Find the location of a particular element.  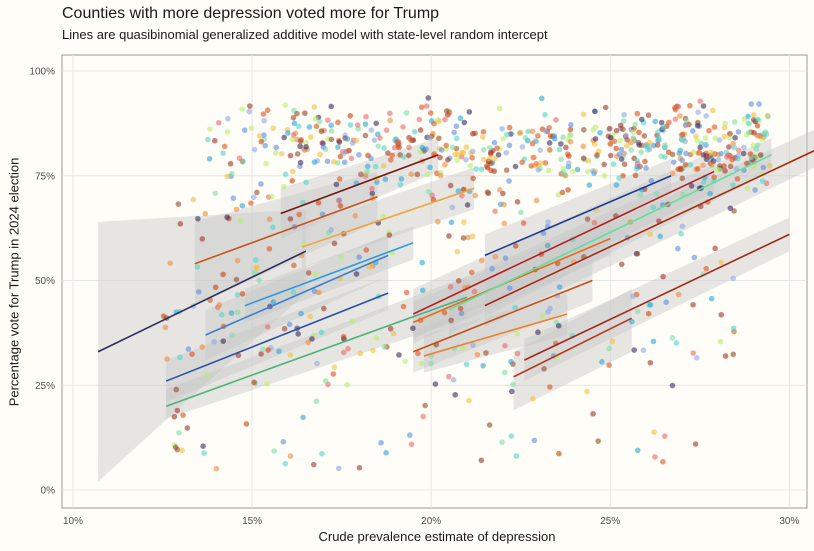

x-tick-label: 20% is located at coordinates (431, 521).